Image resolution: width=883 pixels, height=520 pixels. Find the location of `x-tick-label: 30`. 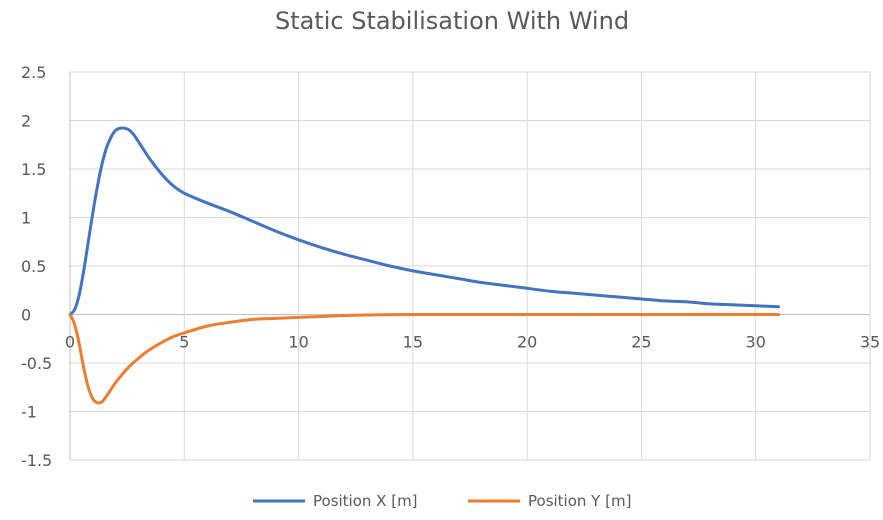

x-tick-label: 30 is located at coordinates (756, 342).